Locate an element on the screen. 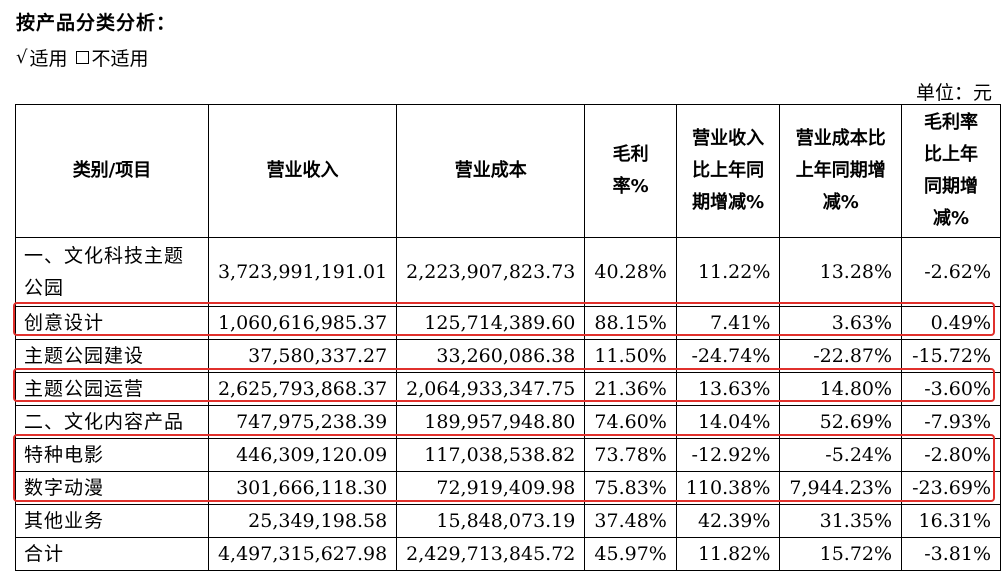  cell-revenue-change: -24.74% is located at coordinates (728, 356).